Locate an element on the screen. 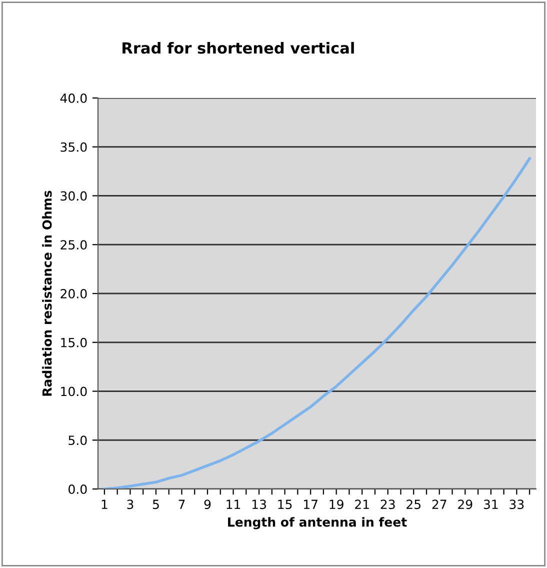  y-tick-label: 40.0 is located at coordinates (73, 98).